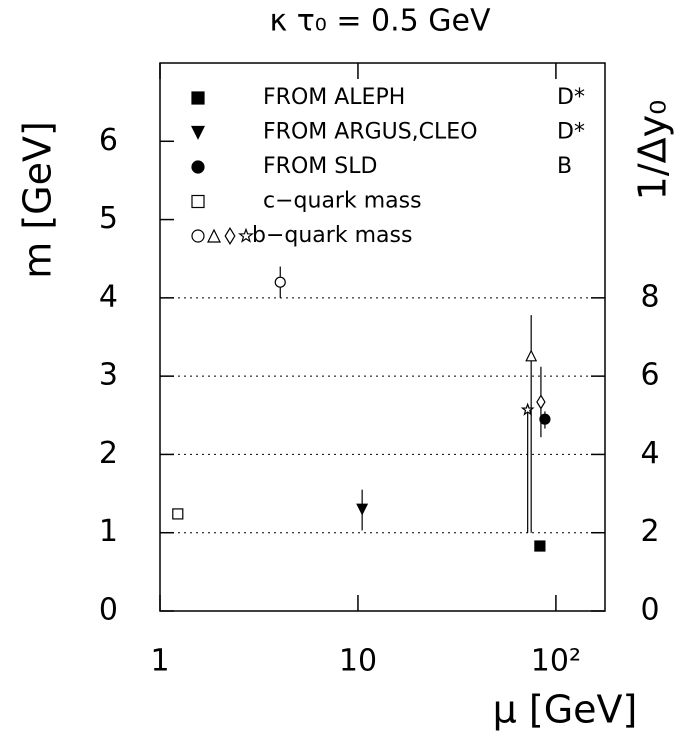 This screenshot has width=685, height=747. I want to click on chart-title: κ τ₀ = 0.5 GeV, so click(380, 21).